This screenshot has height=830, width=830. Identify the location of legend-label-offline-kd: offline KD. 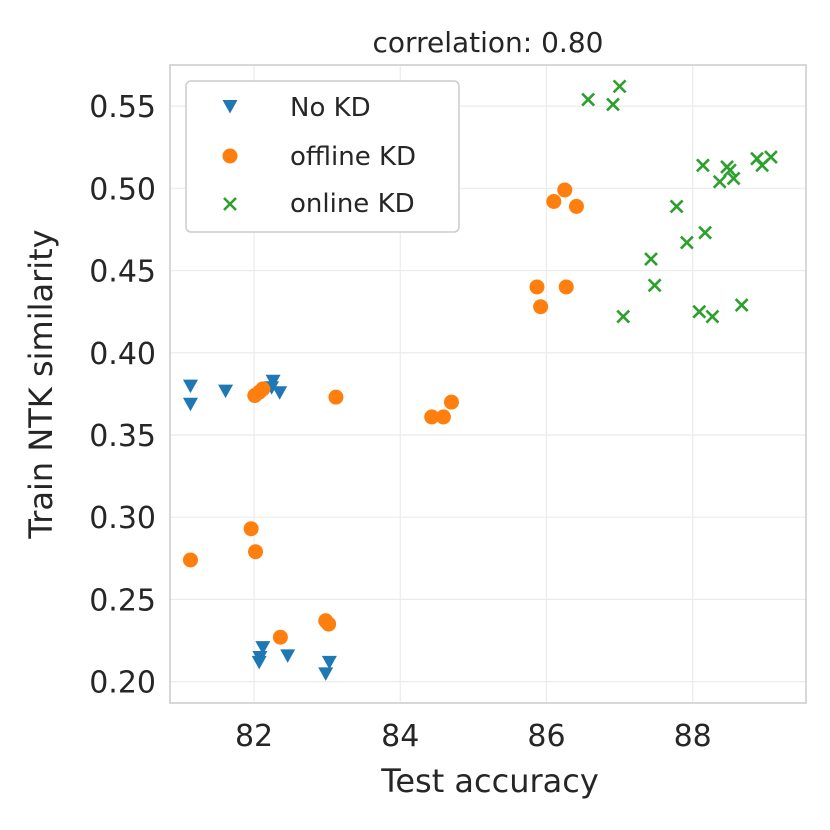
(353, 157).